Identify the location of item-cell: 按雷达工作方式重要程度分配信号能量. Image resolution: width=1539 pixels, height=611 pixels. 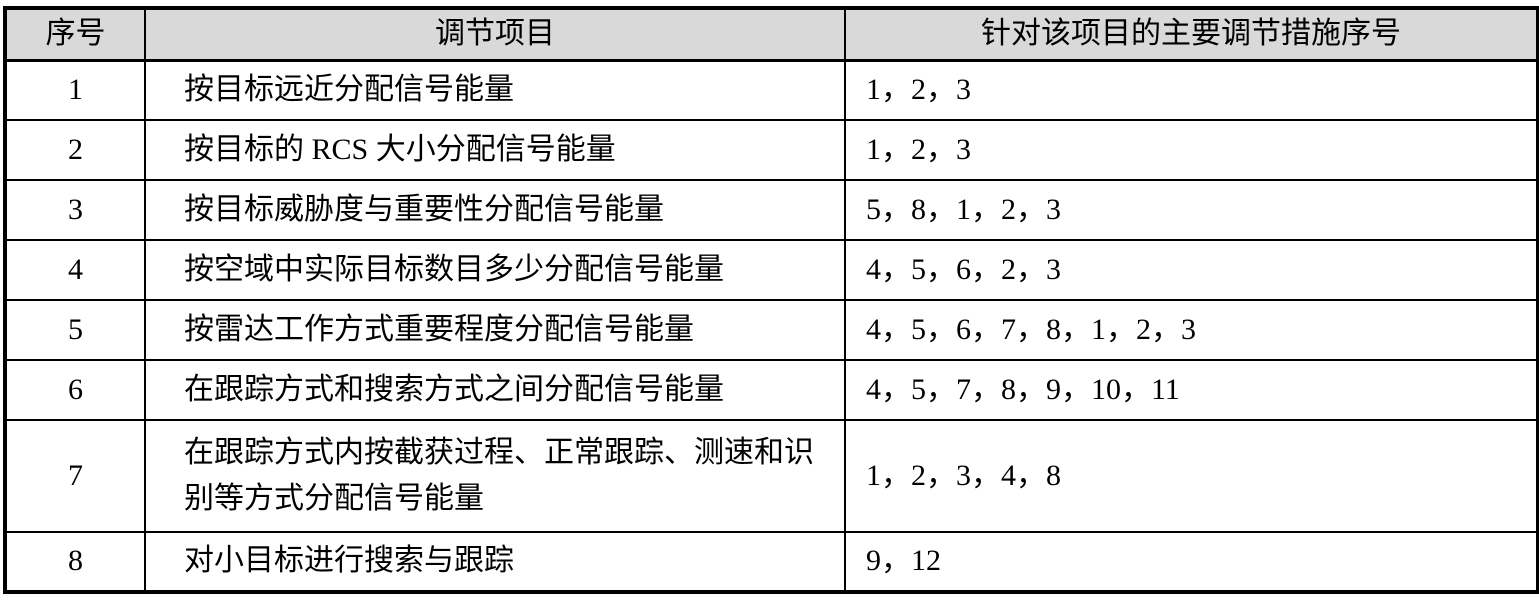
(495, 330).